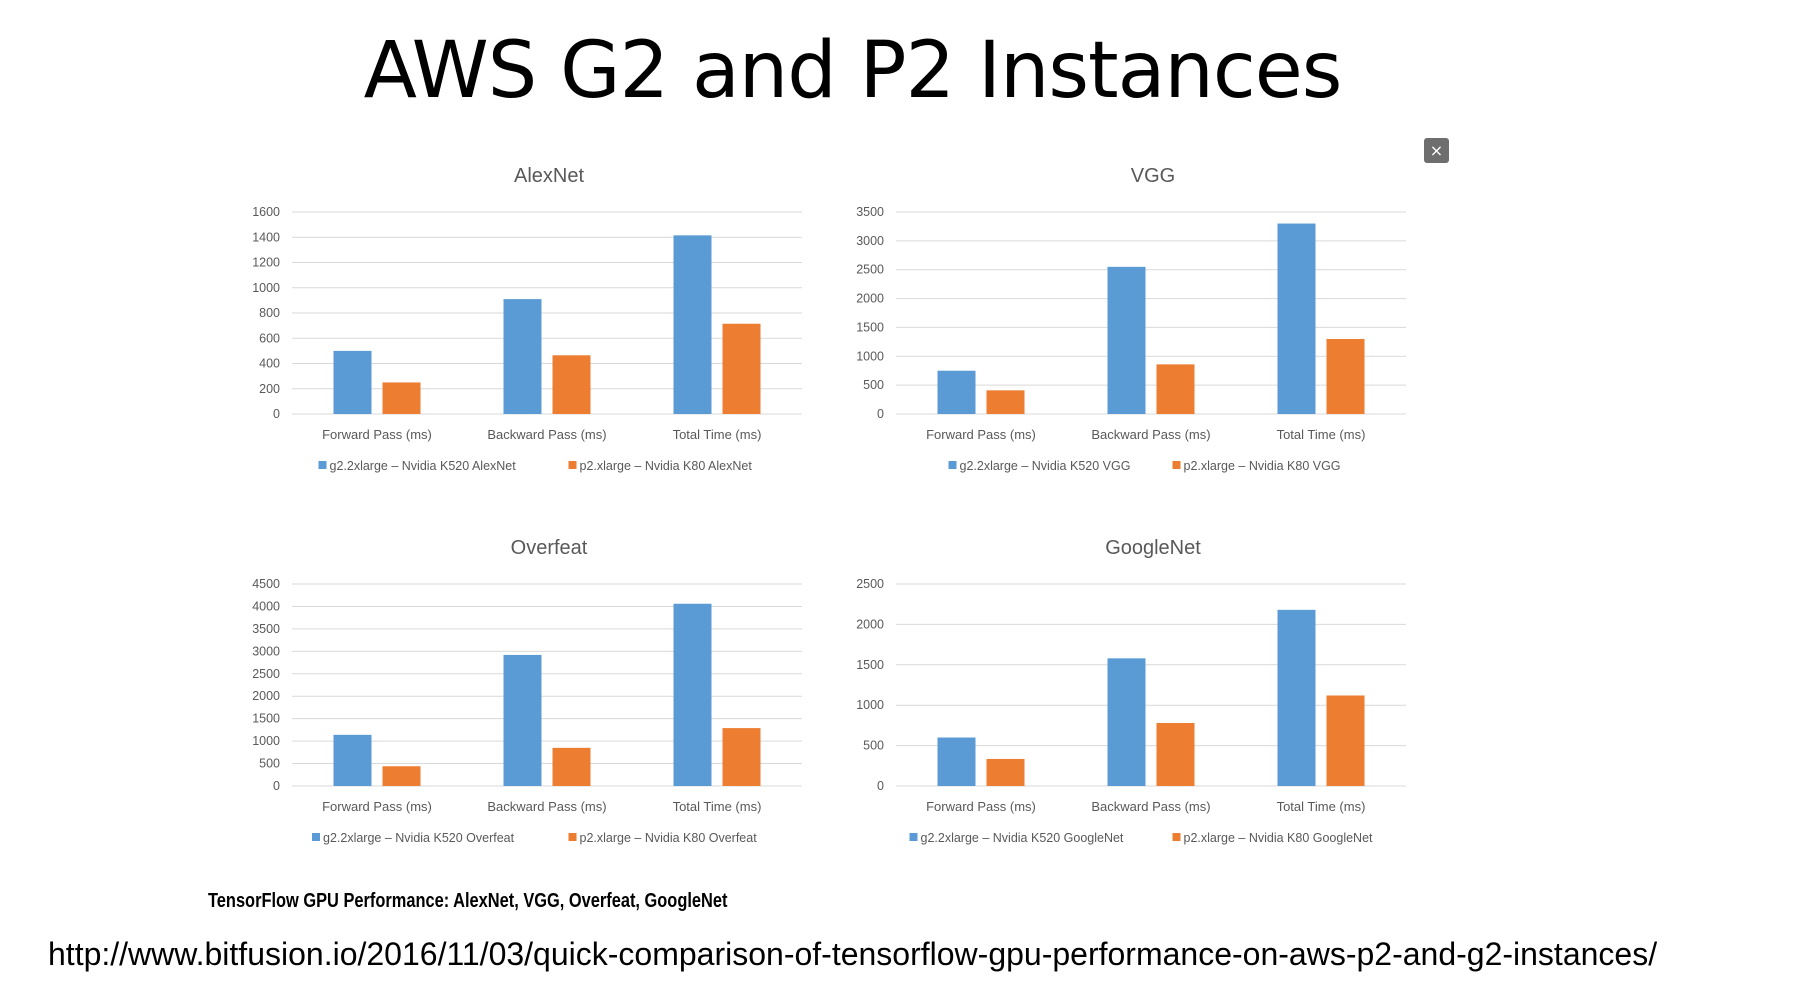 The width and height of the screenshot is (1795, 985). What do you see at coordinates (266, 263) in the screenshot?
I see `y-tick-label: 1200` at bounding box center [266, 263].